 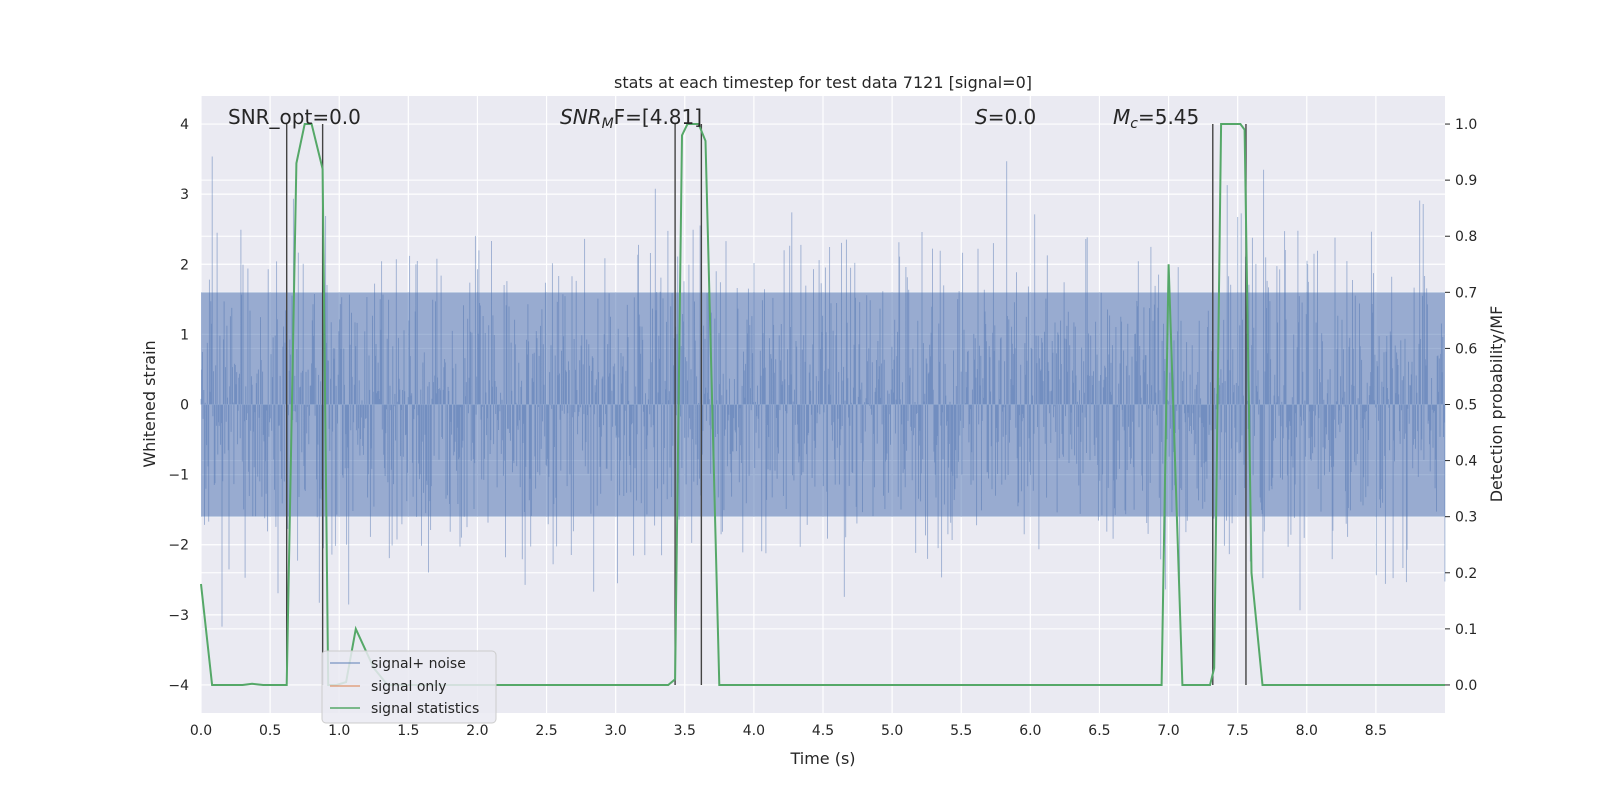 I want to click on x-tick-label: 8.5, so click(x=1376, y=731).